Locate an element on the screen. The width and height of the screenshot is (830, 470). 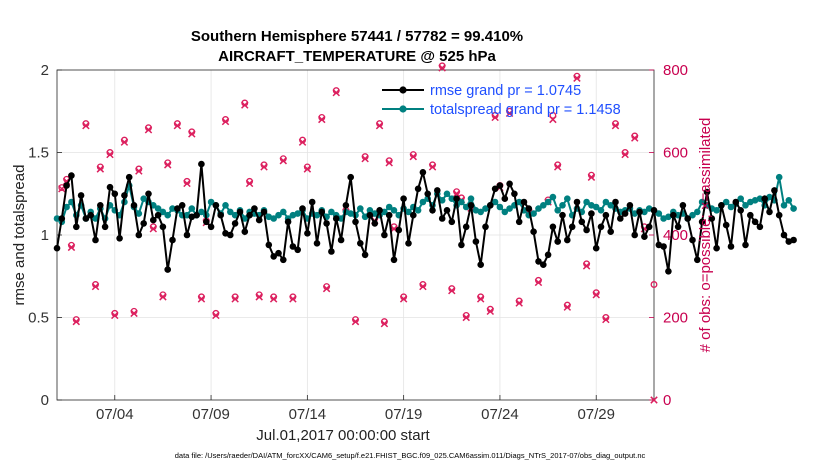
legend-spread-label: totalspread grand pr = 1.1458 is located at coordinates (525, 110).